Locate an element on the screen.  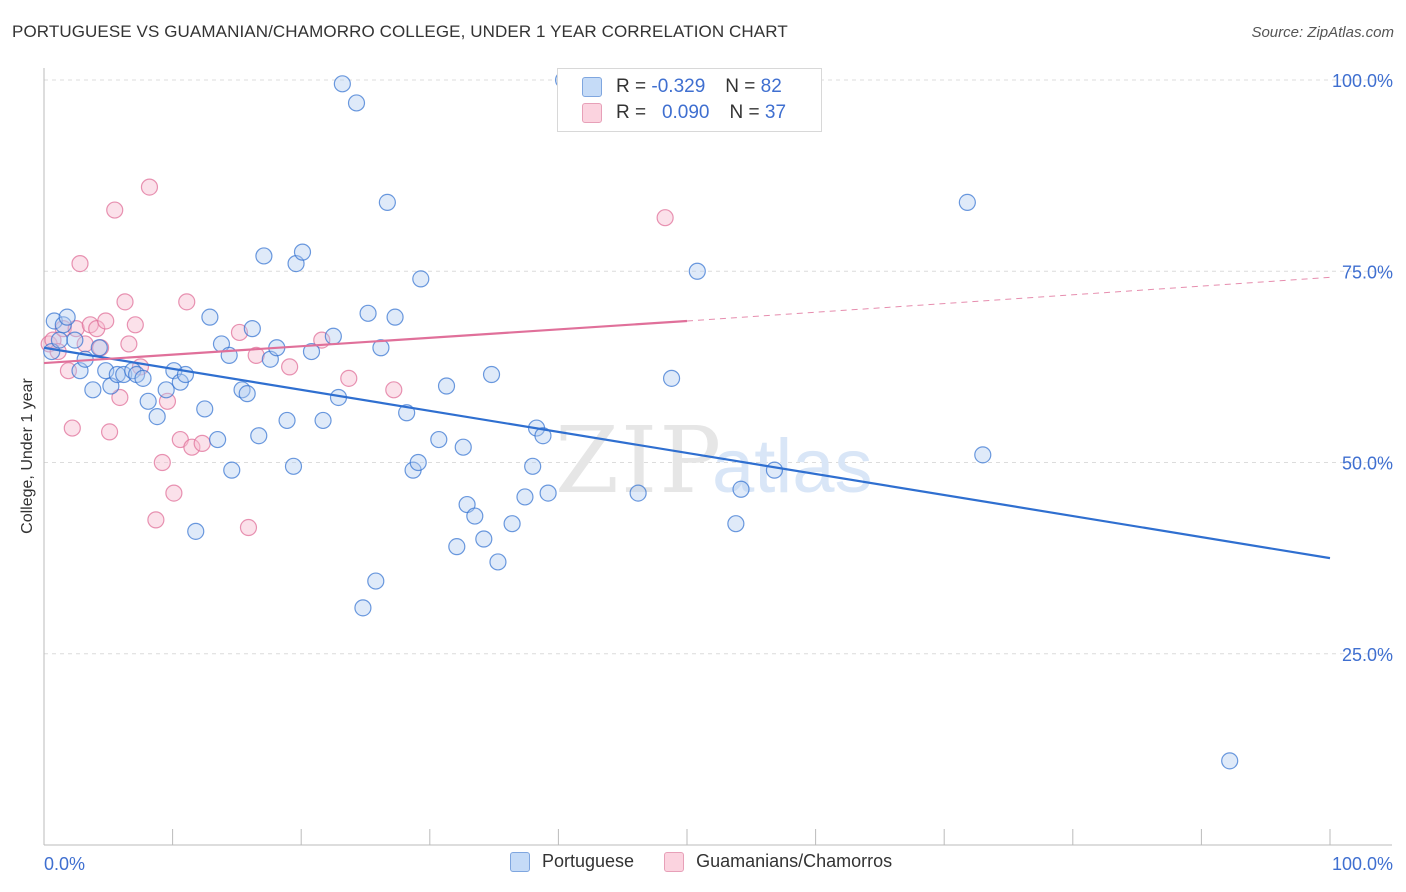
trend-line-guamanians is located at coordinates (365, 342).